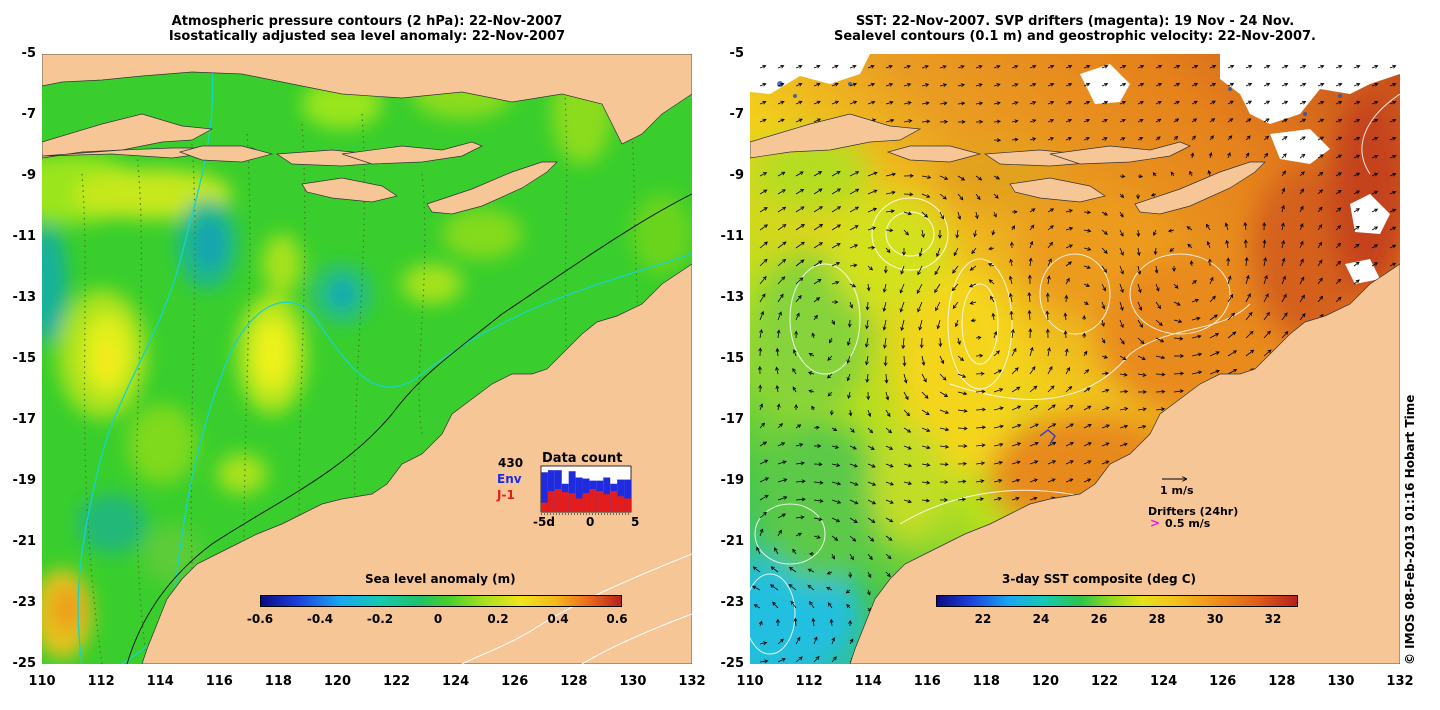 This screenshot has height=710, width=1440. I want to click on right-lon-label: 130, so click(1341, 681).